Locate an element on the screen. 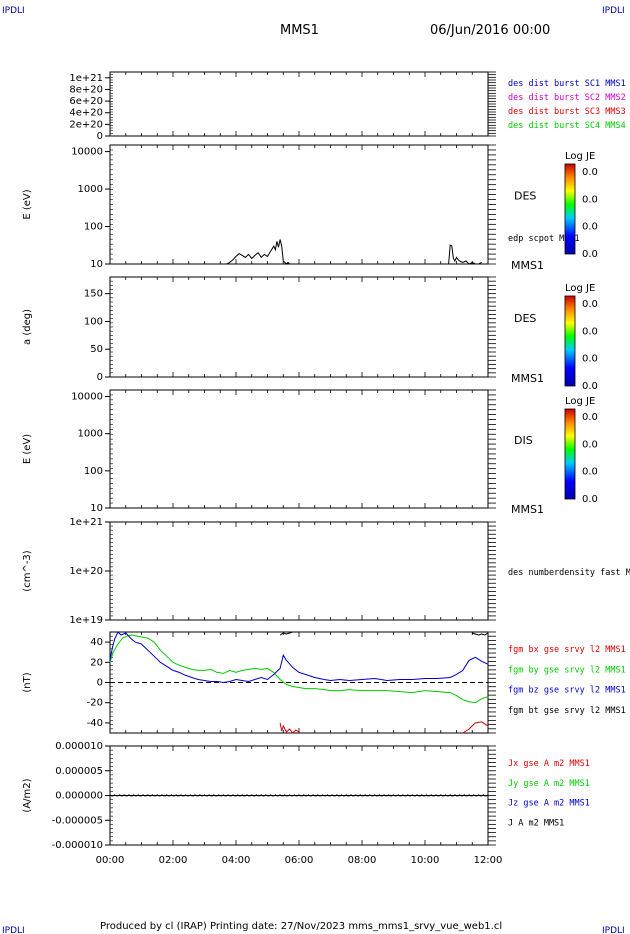 Image resolution: width=630 pixels, height=934 pixels. x-tick-label: 06:00 is located at coordinates (299, 860).